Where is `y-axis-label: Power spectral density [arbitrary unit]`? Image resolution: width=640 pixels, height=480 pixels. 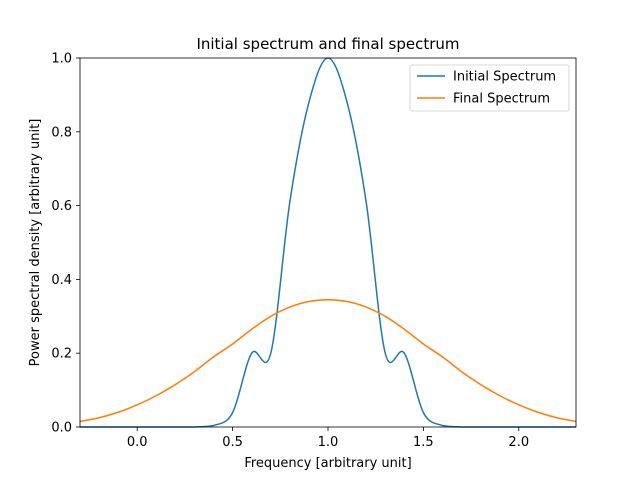 y-axis-label: Power spectral density [arbitrary unit] is located at coordinates (35, 243).